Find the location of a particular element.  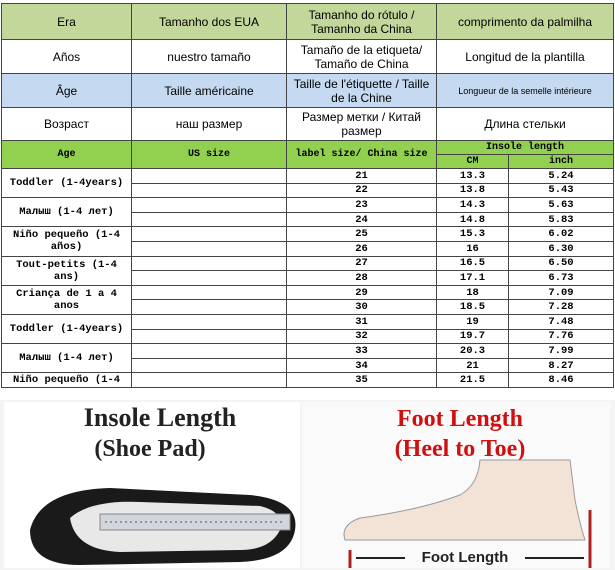

inch-cell: 7.99 is located at coordinates (561, 351).